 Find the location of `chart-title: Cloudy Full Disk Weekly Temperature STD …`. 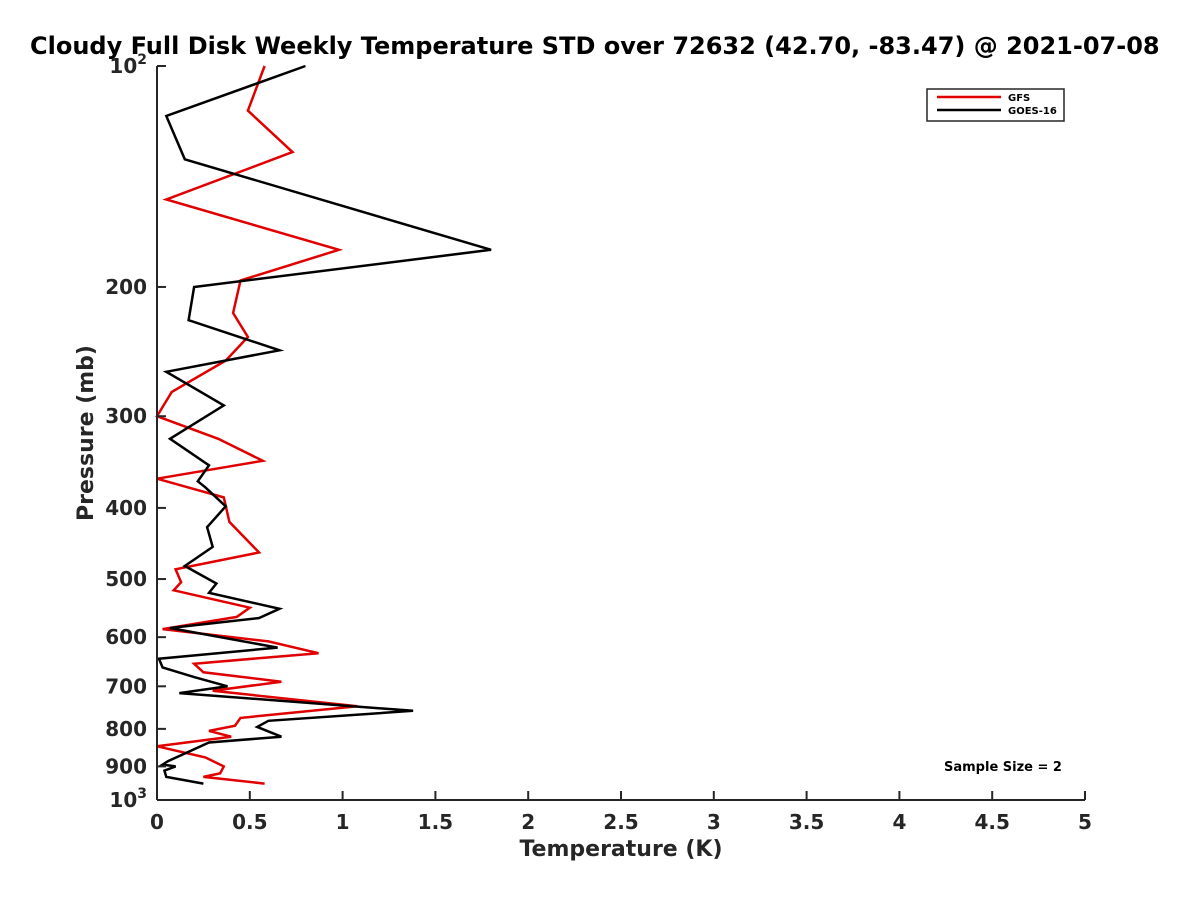

chart-title: Cloudy Full Disk Weekly Temperature STD … is located at coordinates (595, 46).